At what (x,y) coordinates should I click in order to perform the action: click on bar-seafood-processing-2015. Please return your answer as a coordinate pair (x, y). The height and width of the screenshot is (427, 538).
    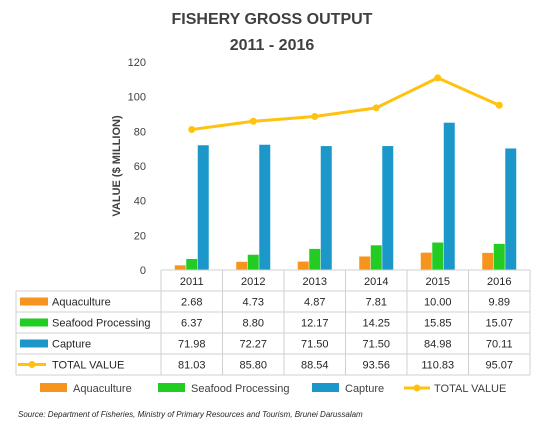
    Looking at the image, I should click on (438, 256).